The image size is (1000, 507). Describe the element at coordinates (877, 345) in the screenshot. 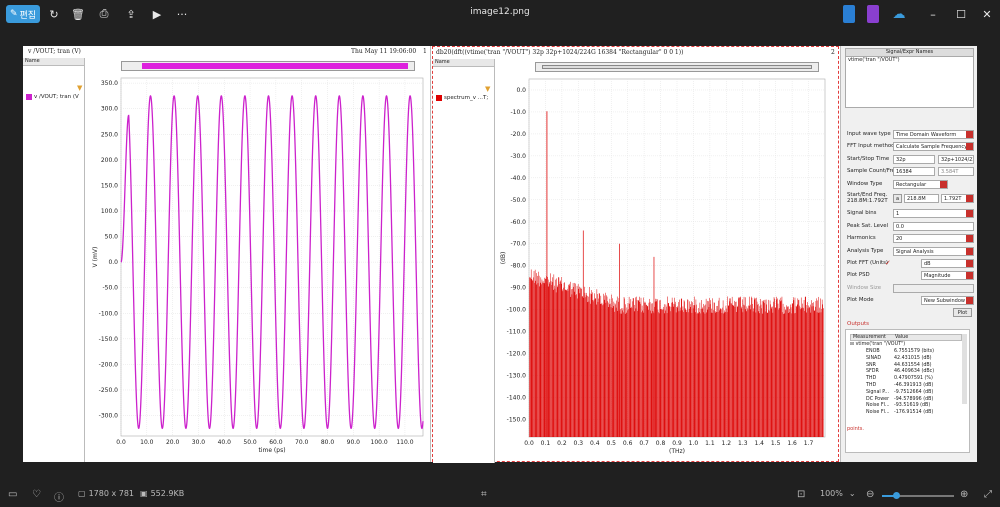

I see `outputs-root-row: ⊟ vtime('tran "/VOUT")` at that location.